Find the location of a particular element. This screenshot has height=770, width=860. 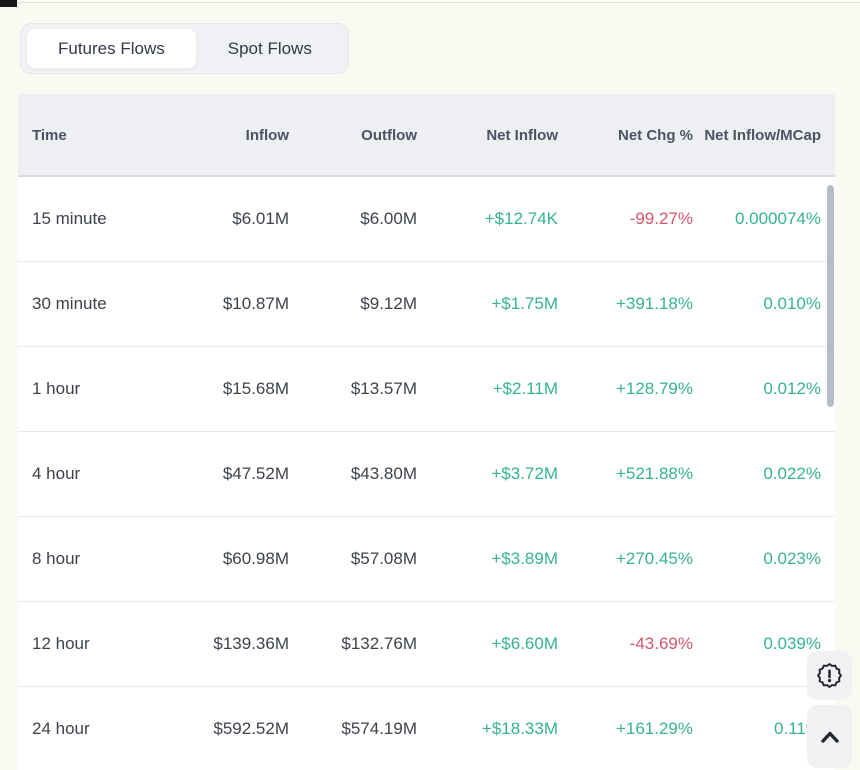

net-inflow-cell: +$12.74K is located at coordinates (521, 218).